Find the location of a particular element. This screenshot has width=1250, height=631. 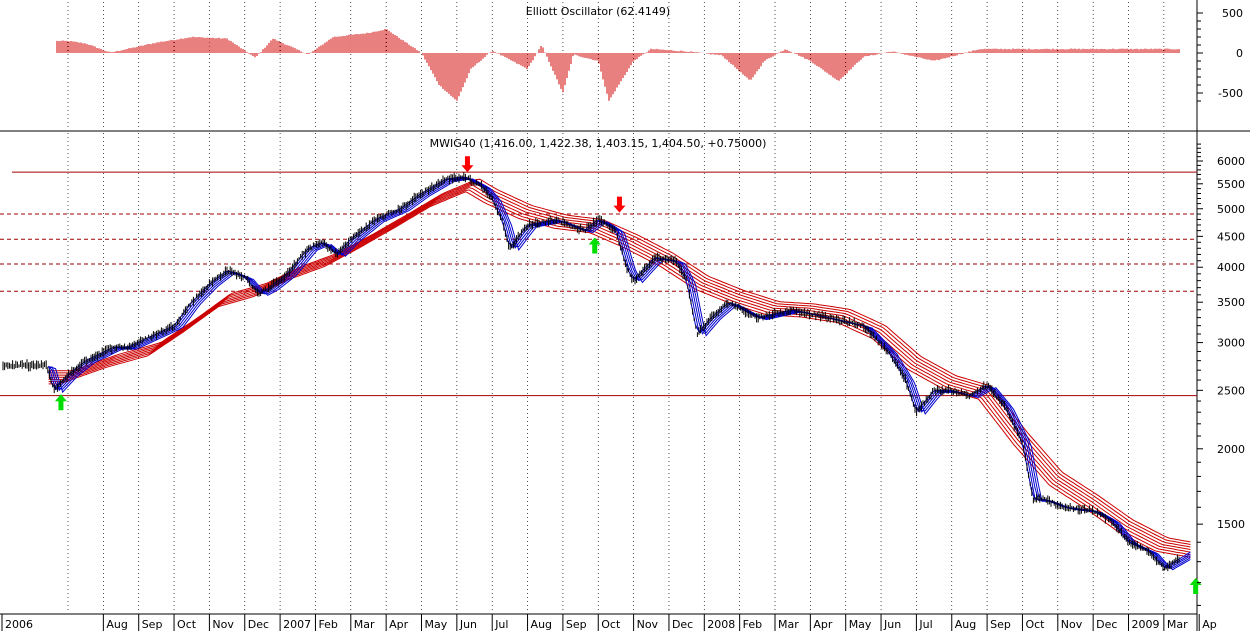

price-tick-label: 5500 is located at coordinates (1231, 184).